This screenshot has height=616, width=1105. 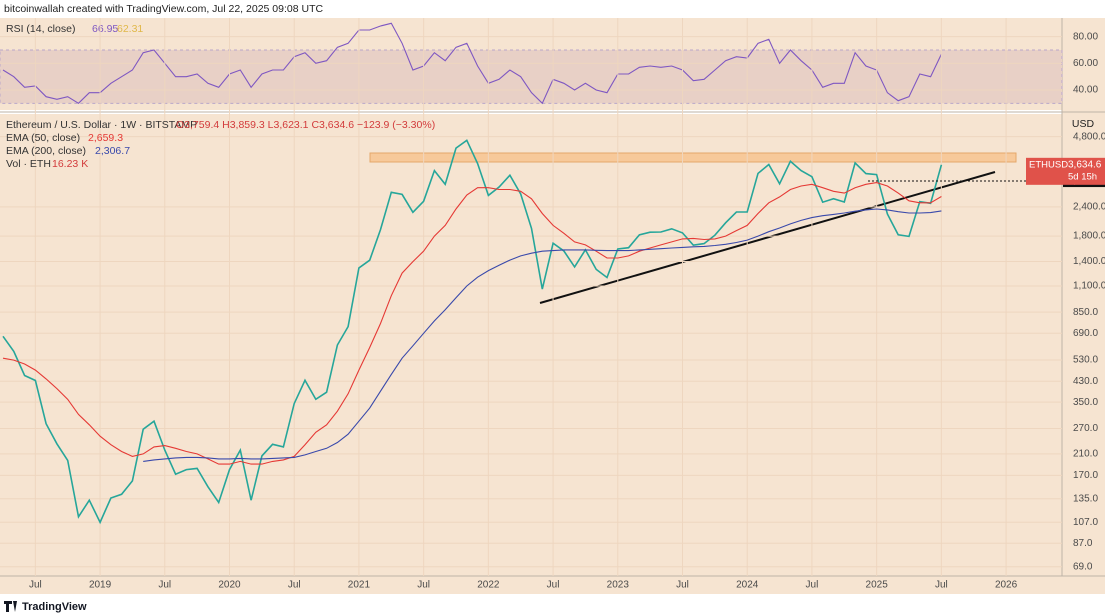 I want to click on y-tick-label: 107.0, so click(x=1085, y=522).